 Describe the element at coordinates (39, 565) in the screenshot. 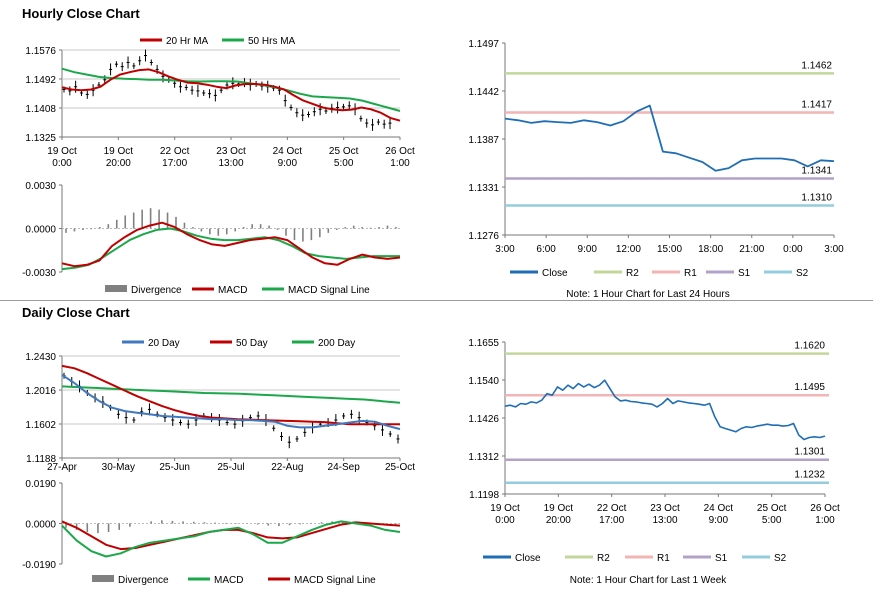

I see `daily-macd-ylabel-2: -0.0190` at that location.